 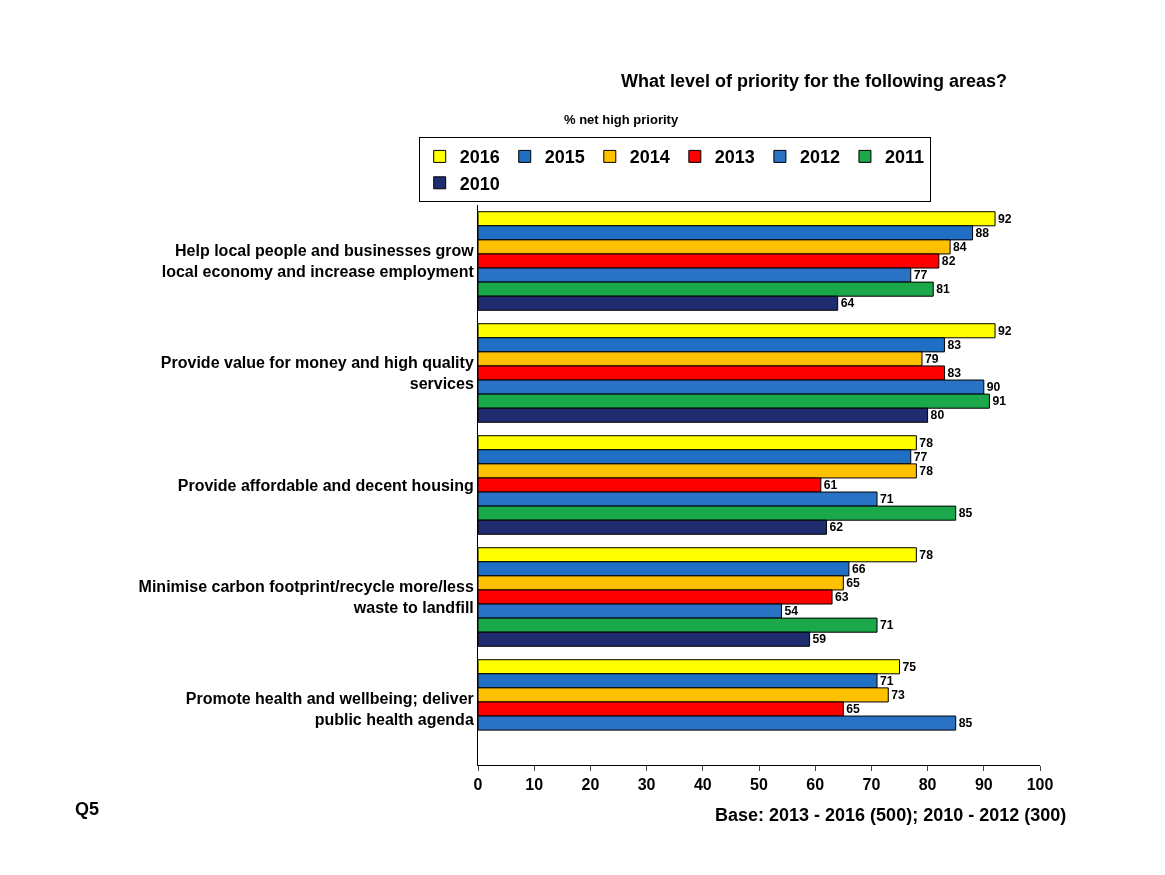 I want to click on data-label: 66, so click(x=858, y=569).